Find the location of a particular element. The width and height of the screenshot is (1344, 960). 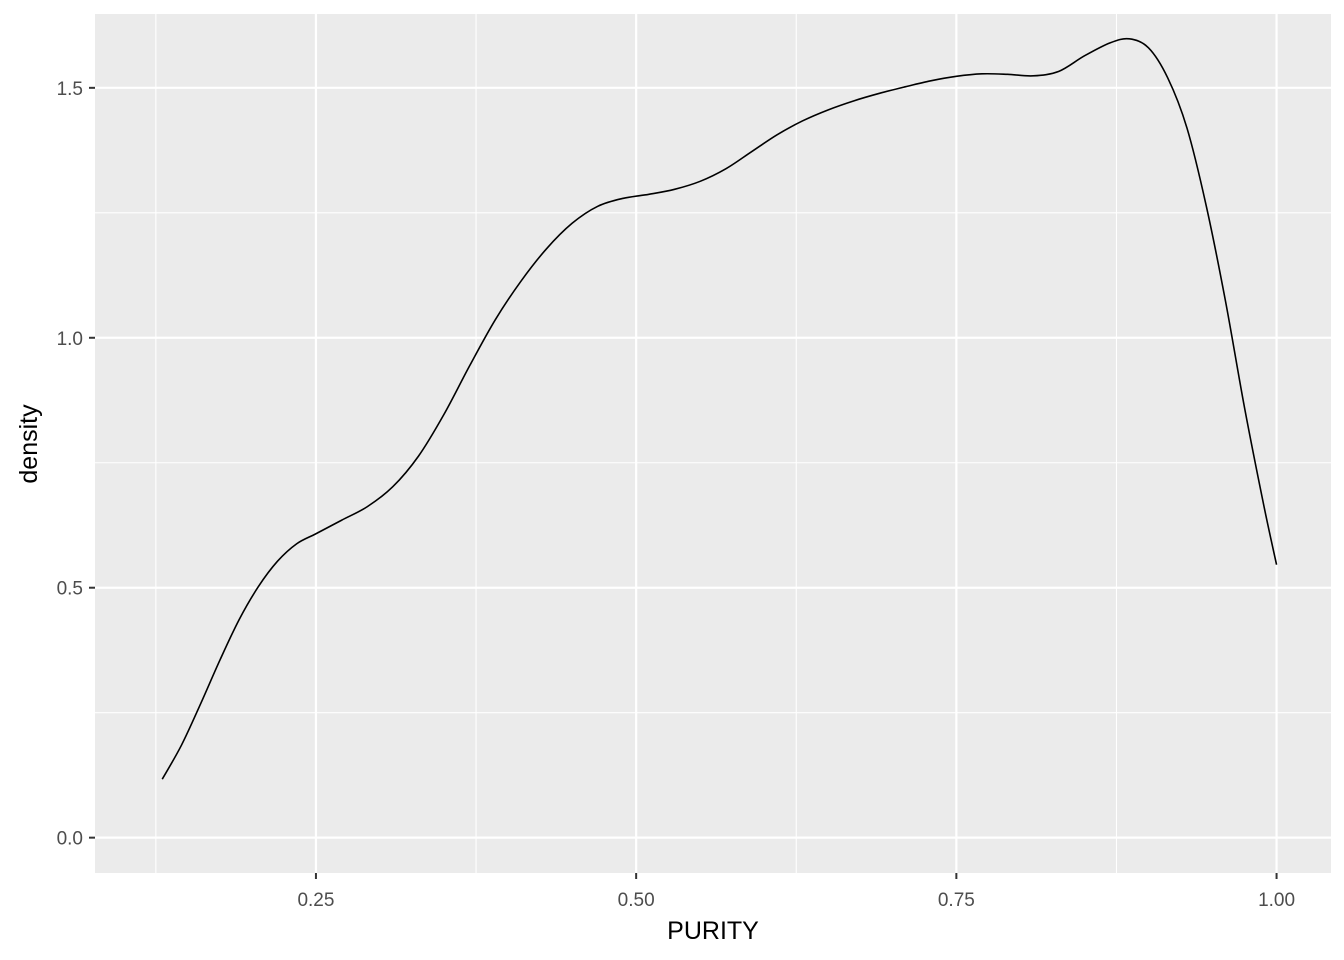

y-tick-label: 1.0 is located at coordinates (70, 339).